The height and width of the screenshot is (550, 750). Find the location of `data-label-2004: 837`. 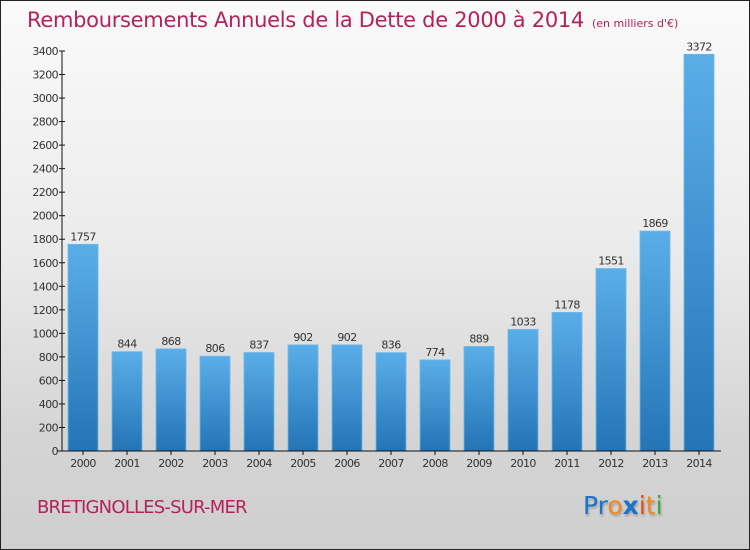

data-label-2004: 837 is located at coordinates (259, 345).